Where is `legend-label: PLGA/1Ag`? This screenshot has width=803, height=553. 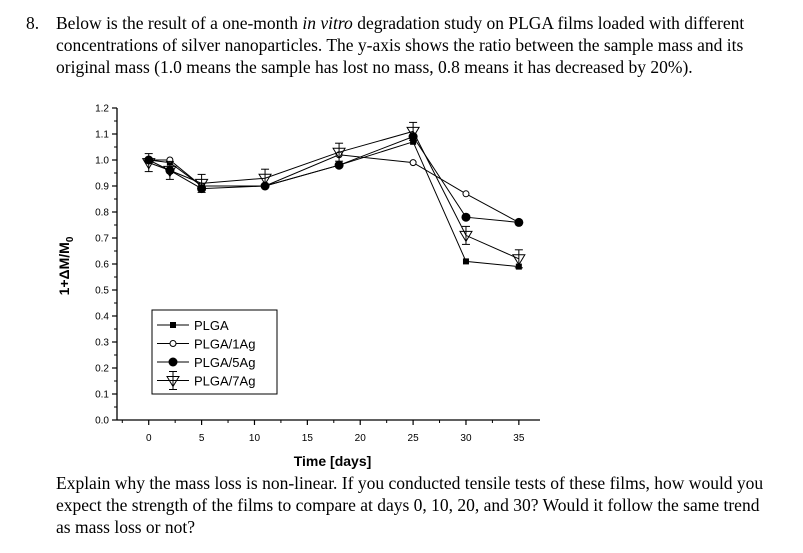
legend-label: PLGA/1Ag is located at coordinates (224, 344).